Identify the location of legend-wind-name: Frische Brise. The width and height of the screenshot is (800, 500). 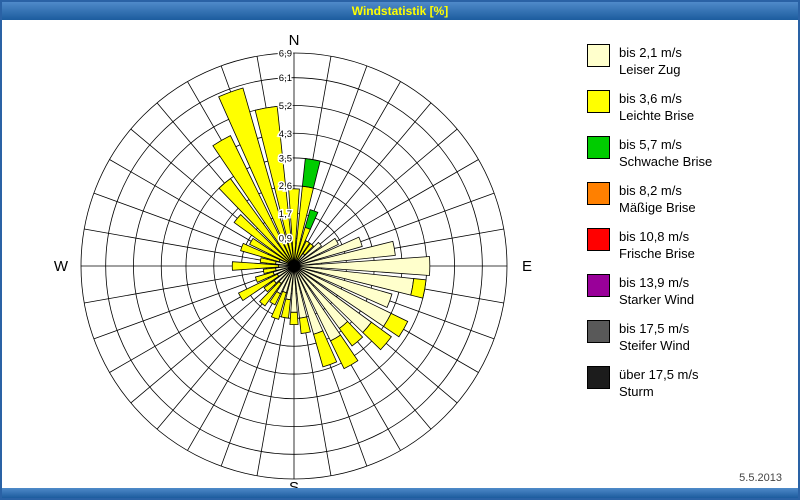
(657, 253).